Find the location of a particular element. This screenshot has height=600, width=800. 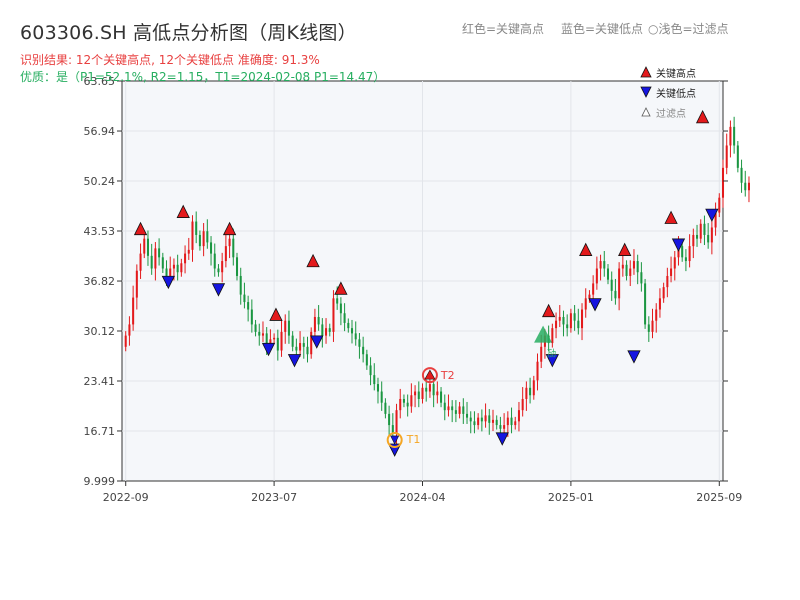

y-tick-label: 30.12 is located at coordinates (100, 331).